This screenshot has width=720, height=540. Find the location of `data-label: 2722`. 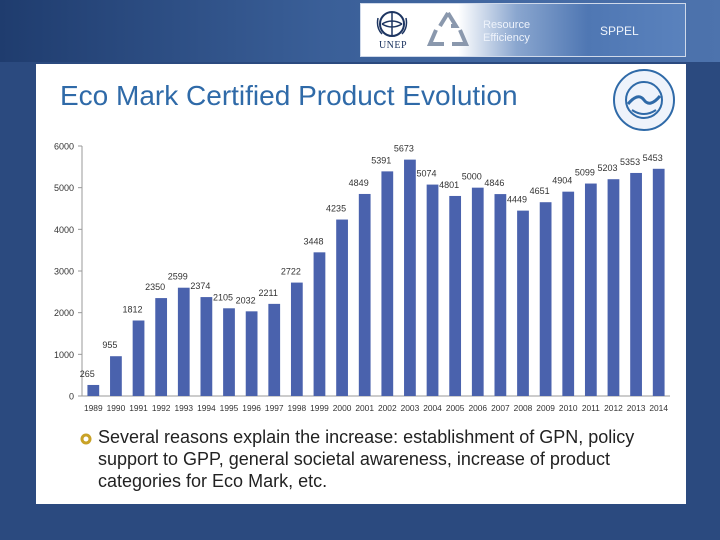

data-label: 2722 is located at coordinates (291, 272).